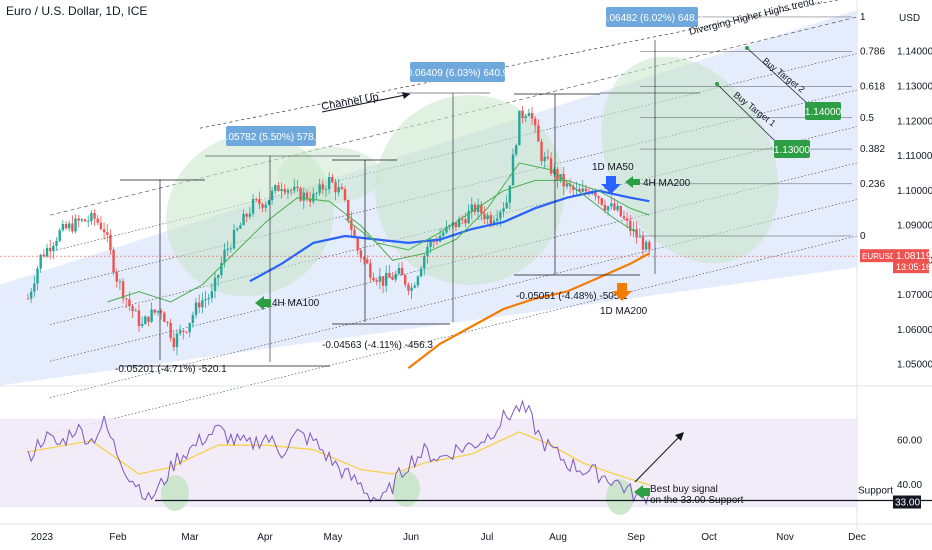 The width and height of the screenshot is (932, 550). I want to click on ma200-4h-label: 4H MA200, so click(667, 183).